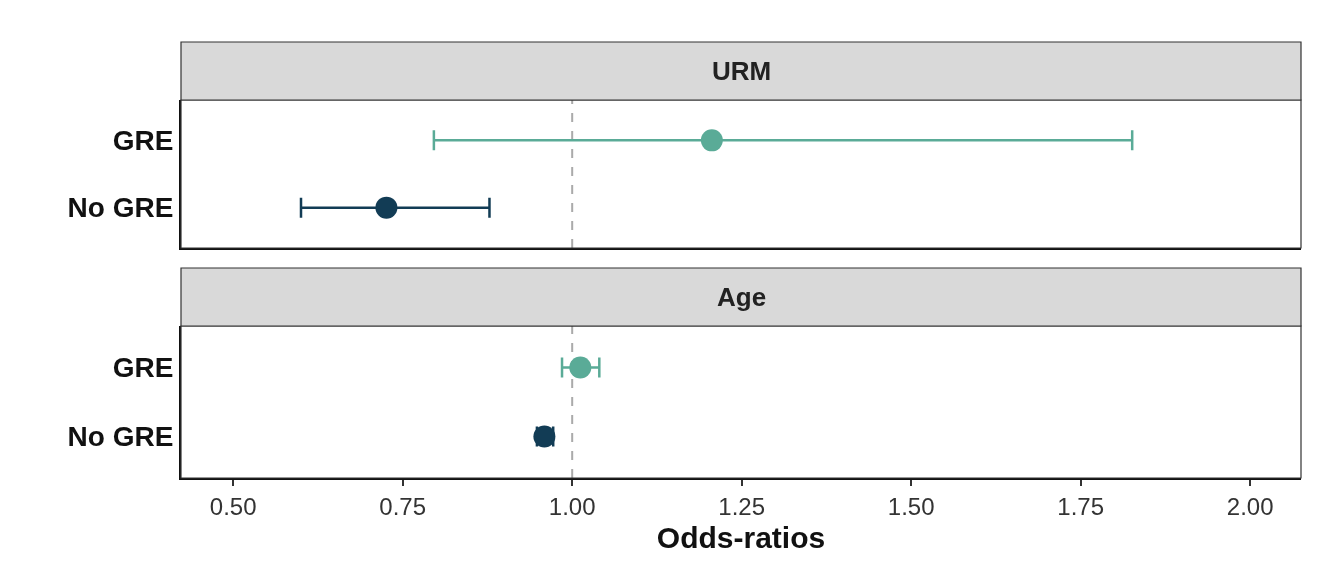 The width and height of the screenshot is (1323, 586). I want to click on x-tick-label: 1.50, so click(911, 506).